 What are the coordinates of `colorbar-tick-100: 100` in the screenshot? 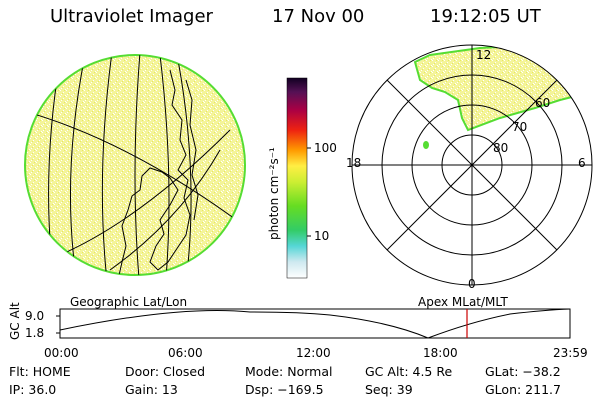 It's located at (325, 148).